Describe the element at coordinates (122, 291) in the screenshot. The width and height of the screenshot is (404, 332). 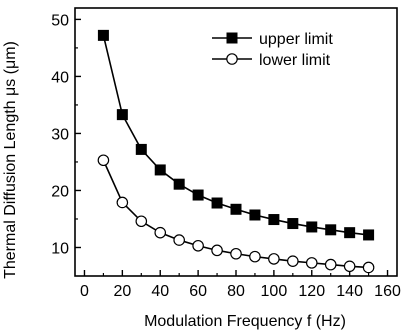
I see `x-tick-label: 20` at that location.